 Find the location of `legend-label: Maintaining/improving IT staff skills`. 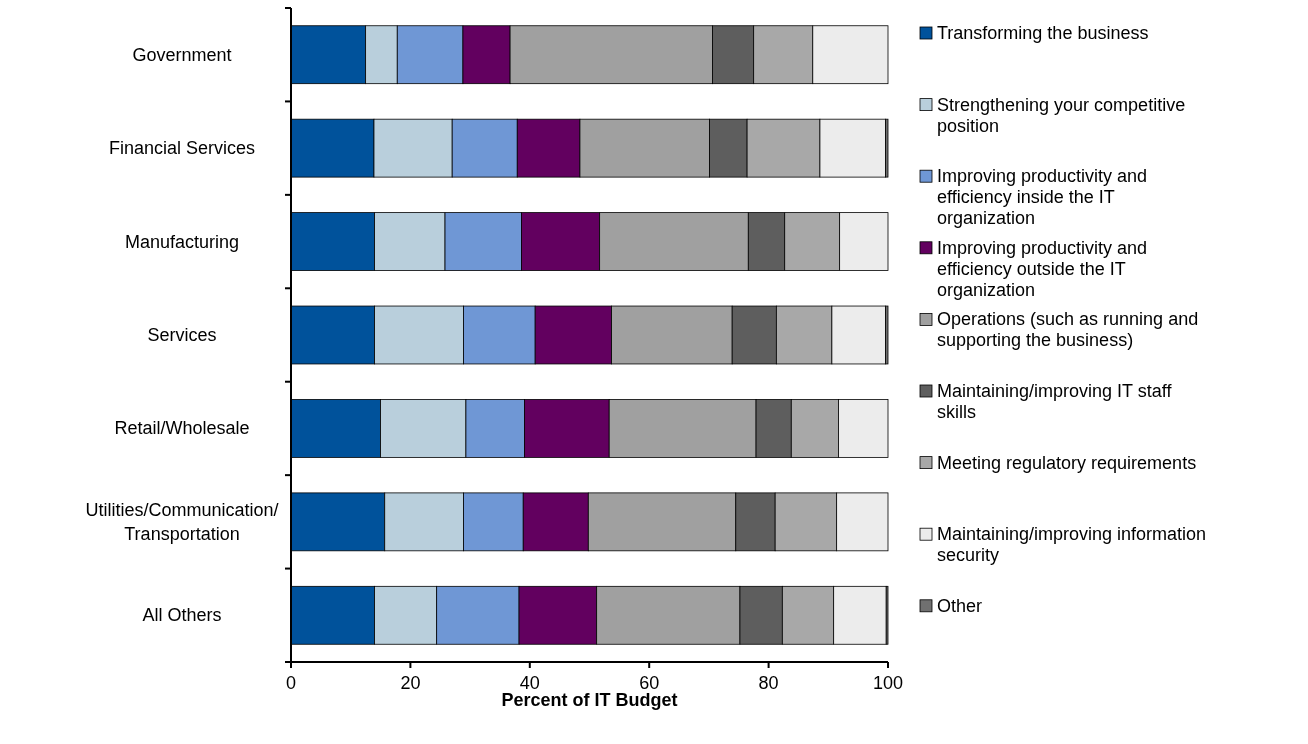

legend-label: Maintaining/improving IT staff skills is located at coordinates (1055, 401).